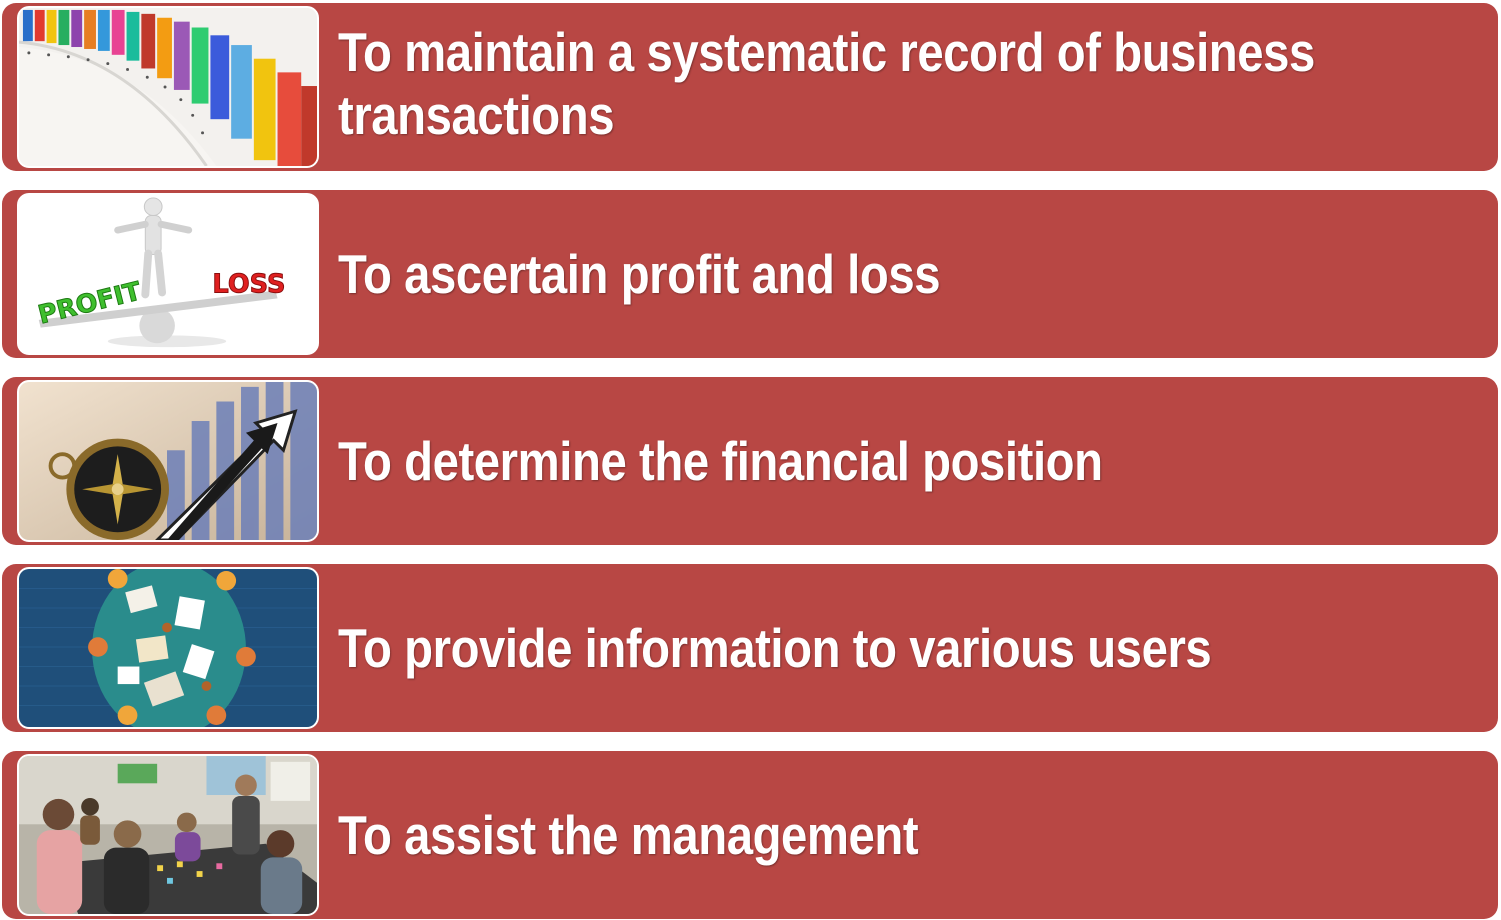  I want to click on objective-label: To provide information to various users, so click(775, 647).